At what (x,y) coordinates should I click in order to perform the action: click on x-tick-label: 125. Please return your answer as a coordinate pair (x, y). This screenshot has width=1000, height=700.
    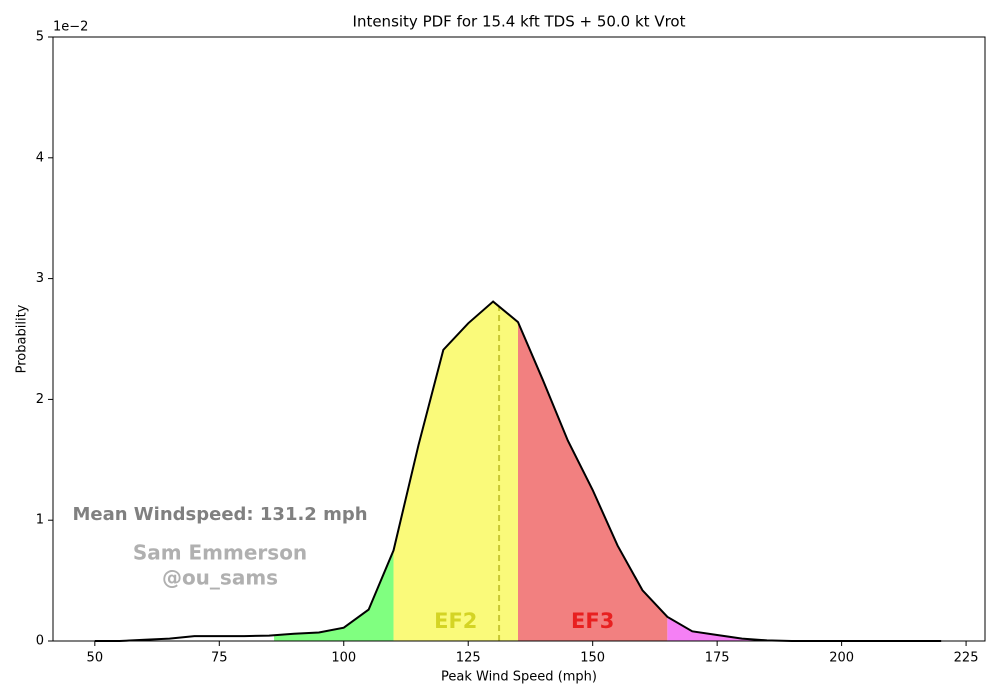
    Looking at the image, I should click on (468, 658).